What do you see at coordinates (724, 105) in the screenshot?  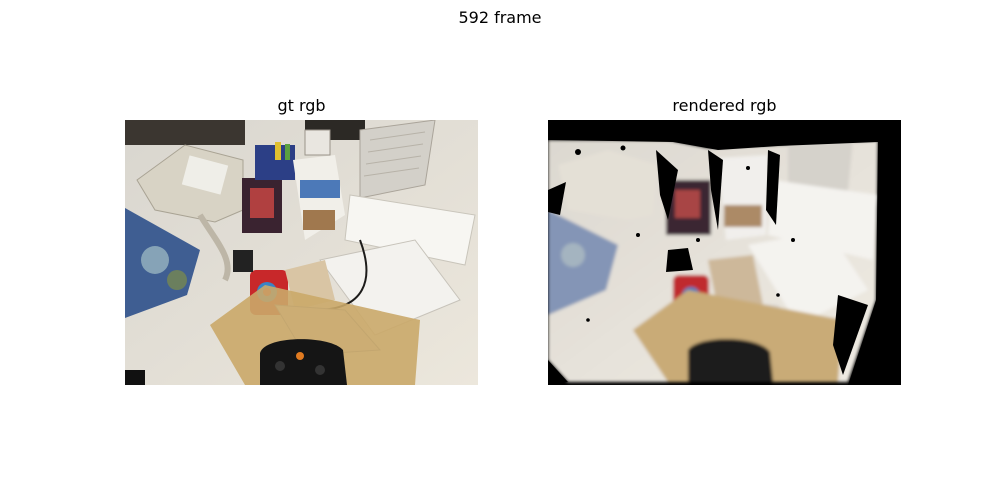 I see `panel-title-rendered: rendered rgb` at bounding box center [724, 105].